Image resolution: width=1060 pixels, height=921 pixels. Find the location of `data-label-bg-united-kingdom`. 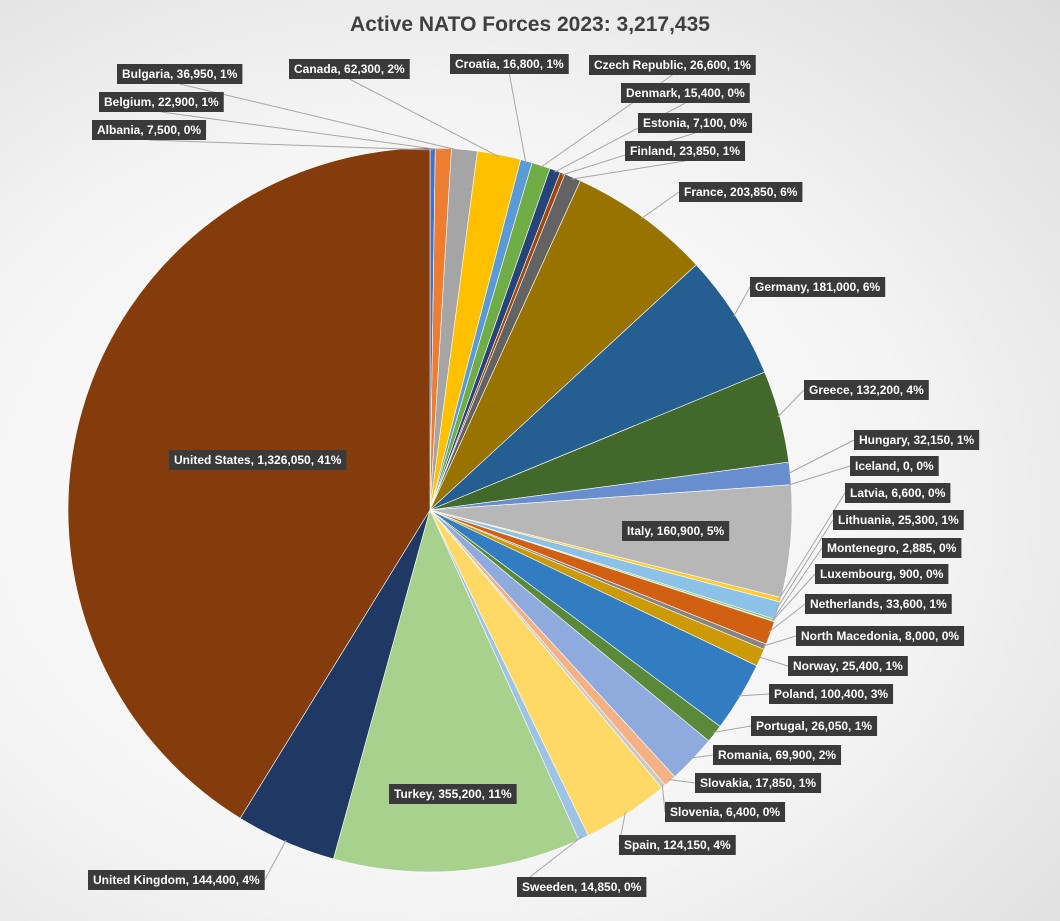

data-label-bg-united-kingdom is located at coordinates (176, 880).